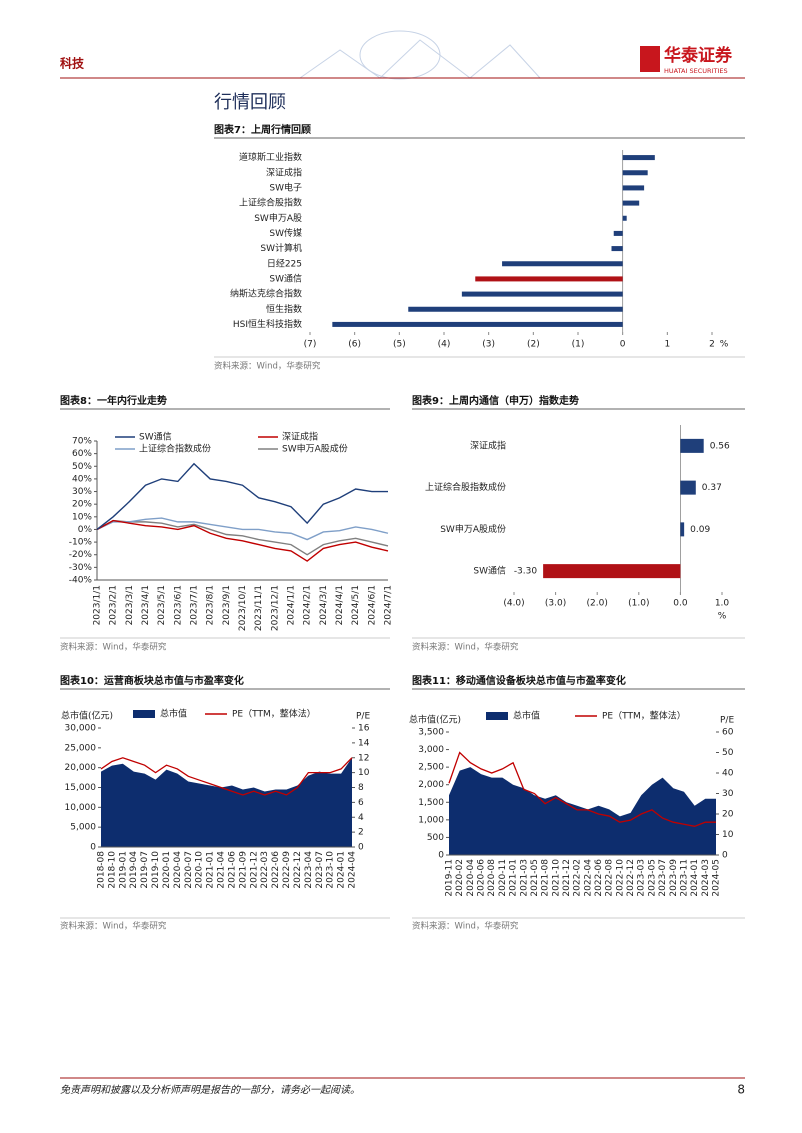 Image resolution: width=802 pixels, height=1133 pixels. I want to click on category-label: 上证综合股指数成份, so click(465, 487).